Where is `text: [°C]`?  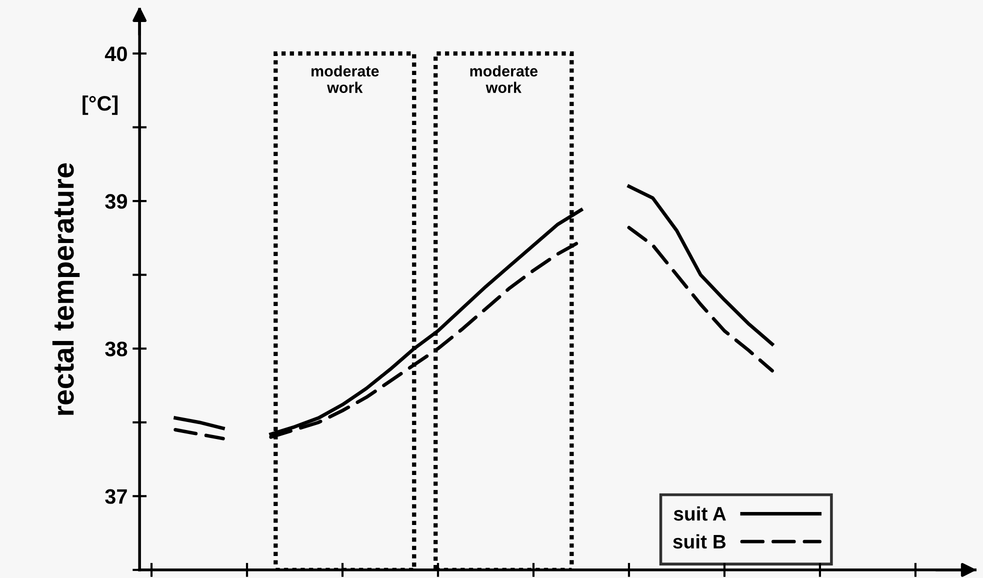 text: [°C] is located at coordinates (100, 105).